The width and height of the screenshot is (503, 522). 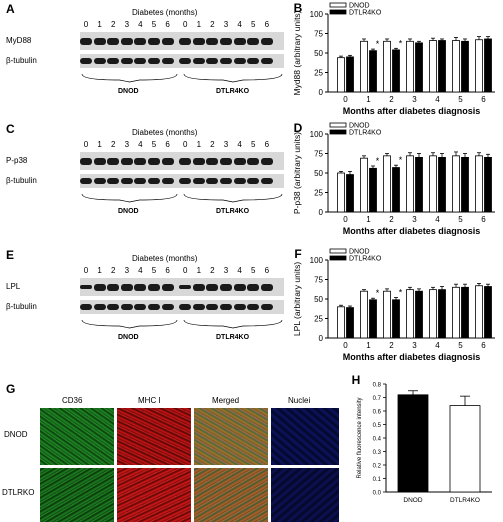 What do you see at coordinates (165, 12) in the screenshot?
I see `blot-xlabel: Diabetes (months)` at bounding box center [165, 12].